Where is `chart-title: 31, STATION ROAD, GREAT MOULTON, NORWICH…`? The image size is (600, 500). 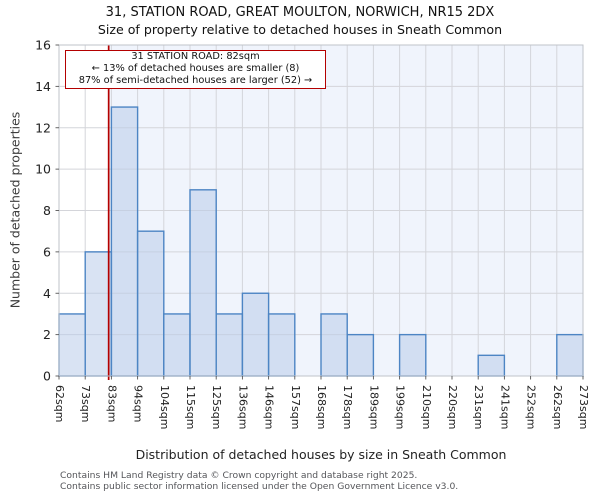 chart-title: 31, STATION ROAD, GREAT MOULTON, NORWICH… is located at coordinates (300, 12).